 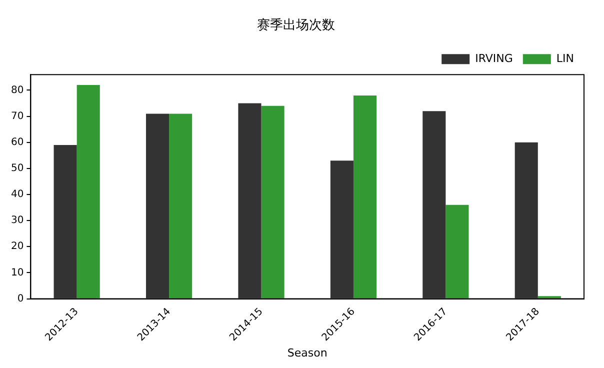 I want to click on y-tick-label: 80, so click(x=17, y=90).